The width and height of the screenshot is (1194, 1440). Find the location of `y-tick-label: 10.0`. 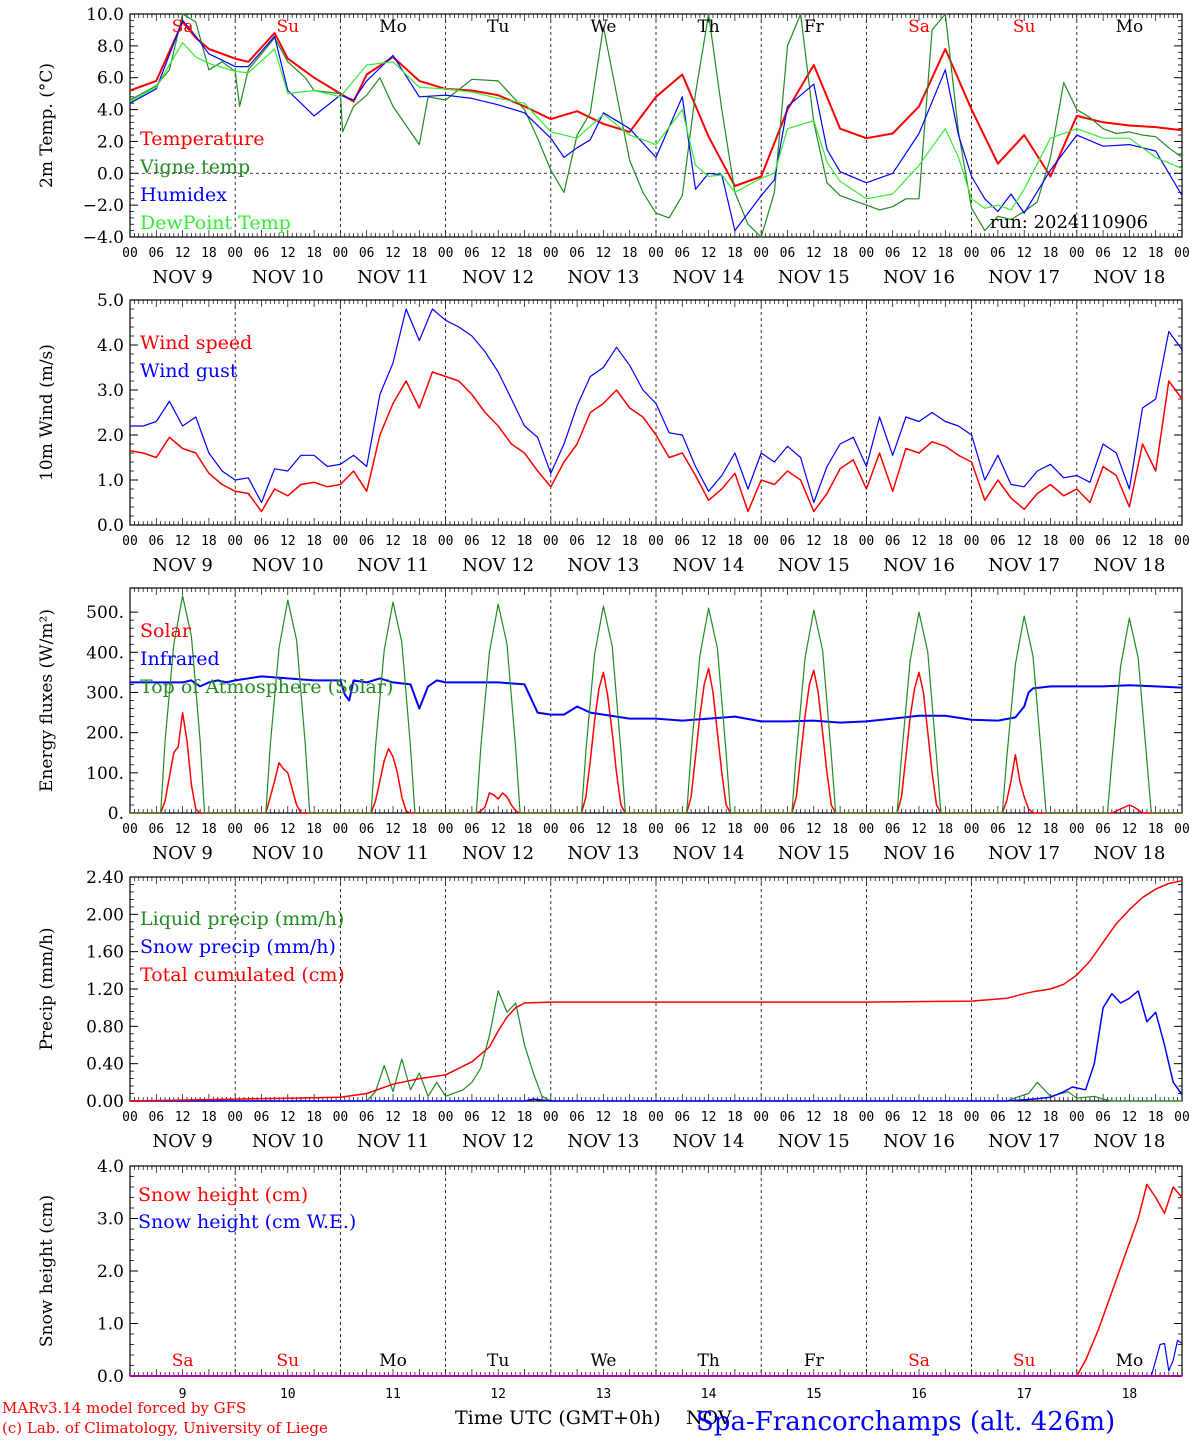

y-tick-label: 10.0 is located at coordinates (105, 15).